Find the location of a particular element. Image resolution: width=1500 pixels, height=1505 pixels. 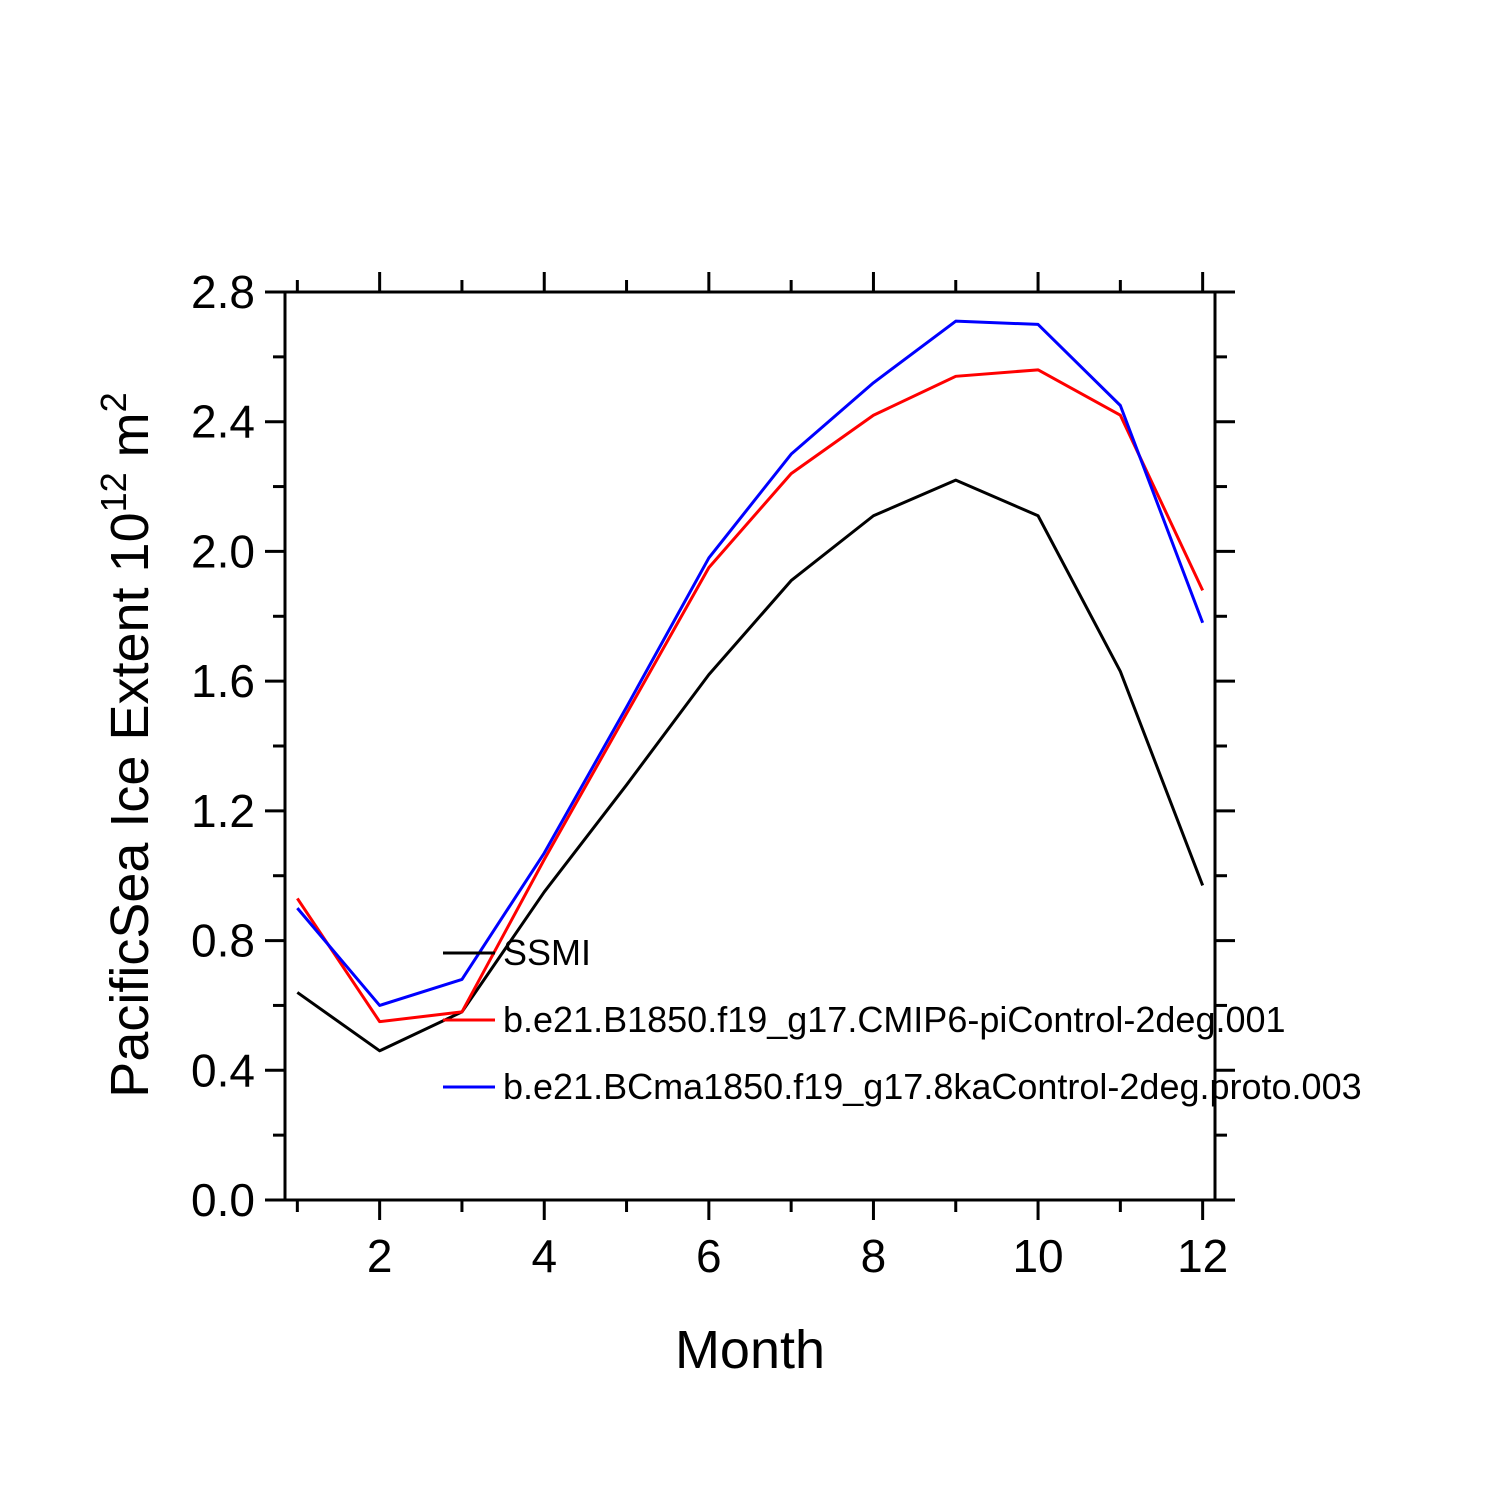

y-tick-label: 1.2 is located at coordinates (223, 811).